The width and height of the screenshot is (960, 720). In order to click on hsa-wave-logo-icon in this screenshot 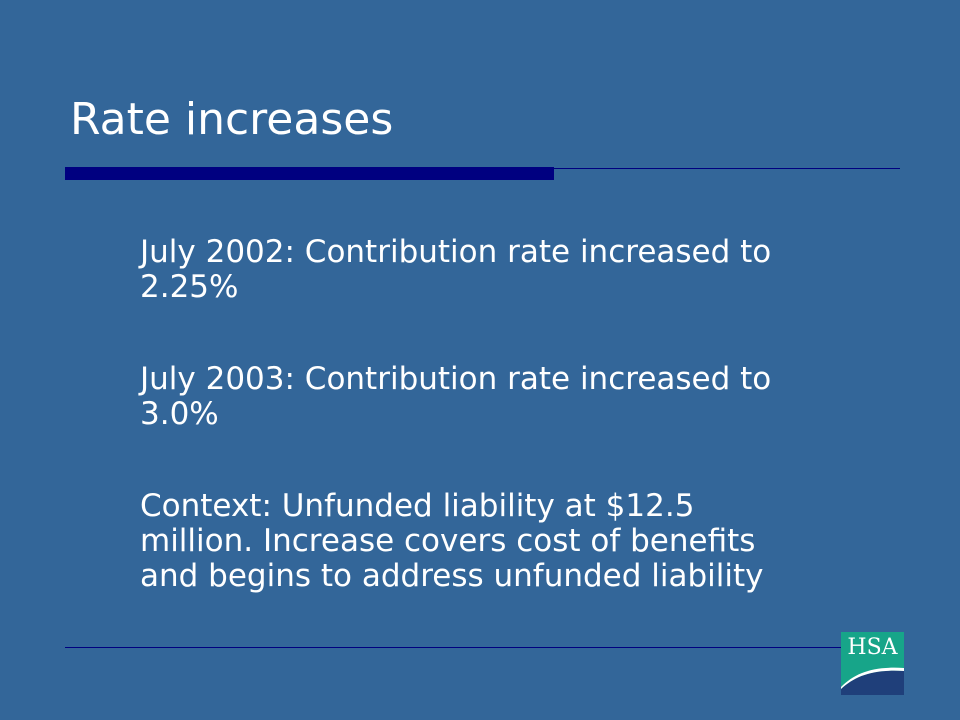, I will do `click(872, 681)`.